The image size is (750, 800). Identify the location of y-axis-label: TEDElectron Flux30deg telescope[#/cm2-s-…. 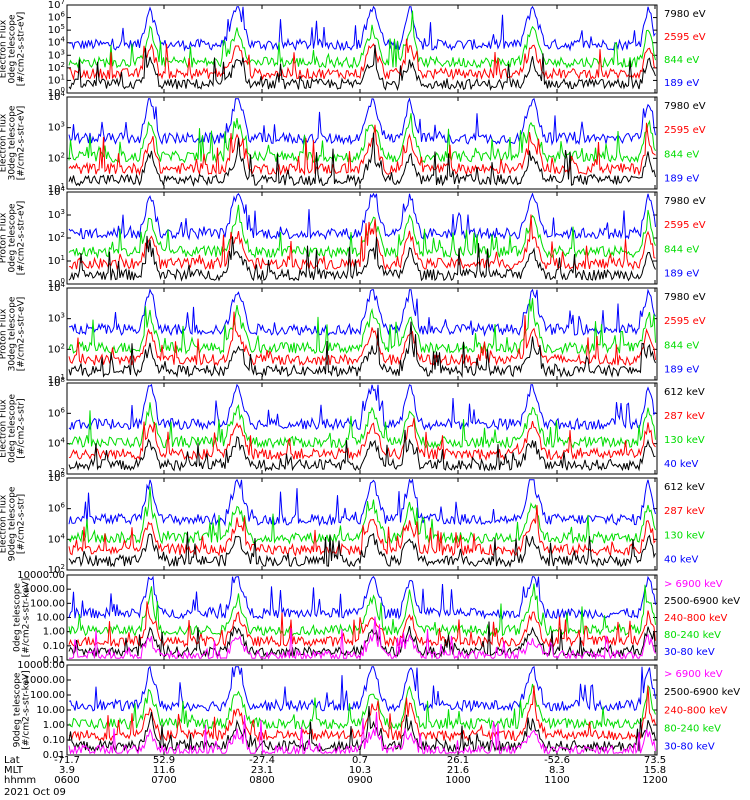
(13, 142).